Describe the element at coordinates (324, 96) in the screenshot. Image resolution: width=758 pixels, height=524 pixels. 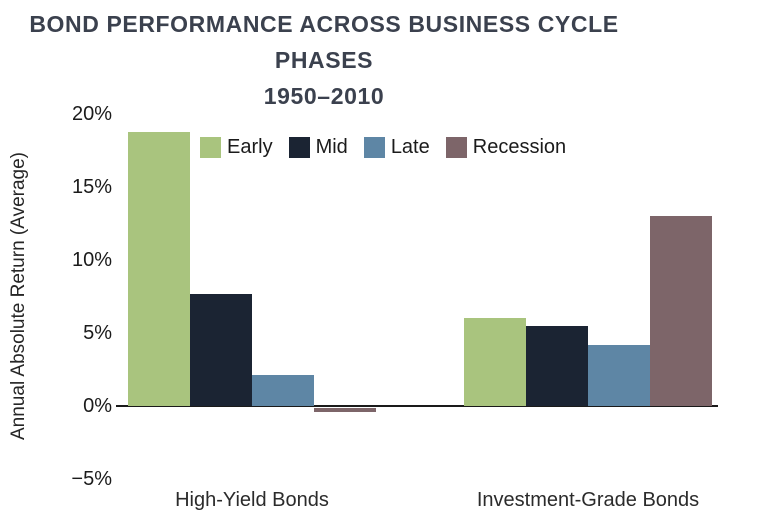
I see `chart-title-line2: 1950–2010` at that location.